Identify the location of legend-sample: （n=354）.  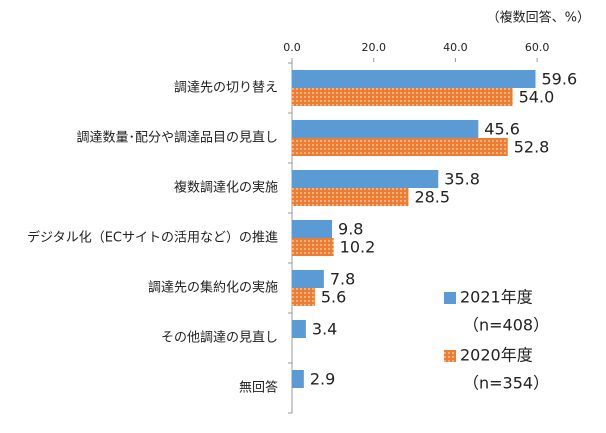
(506, 383).